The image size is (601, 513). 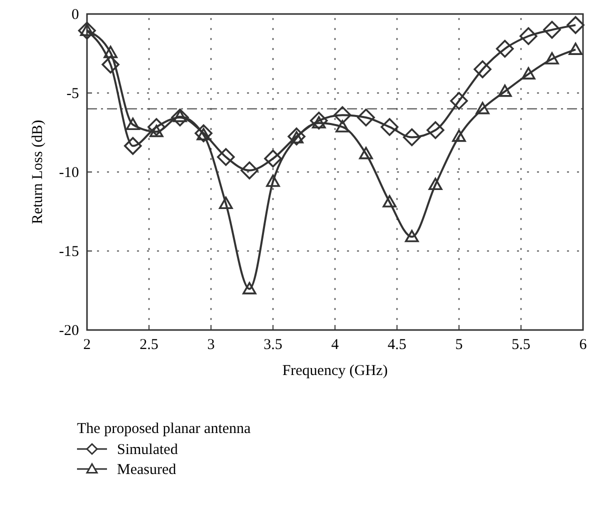 What do you see at coordinates (69, 331) in the screenshot?
I see `y-tick-label: -20` at bounding box center [69, 331].